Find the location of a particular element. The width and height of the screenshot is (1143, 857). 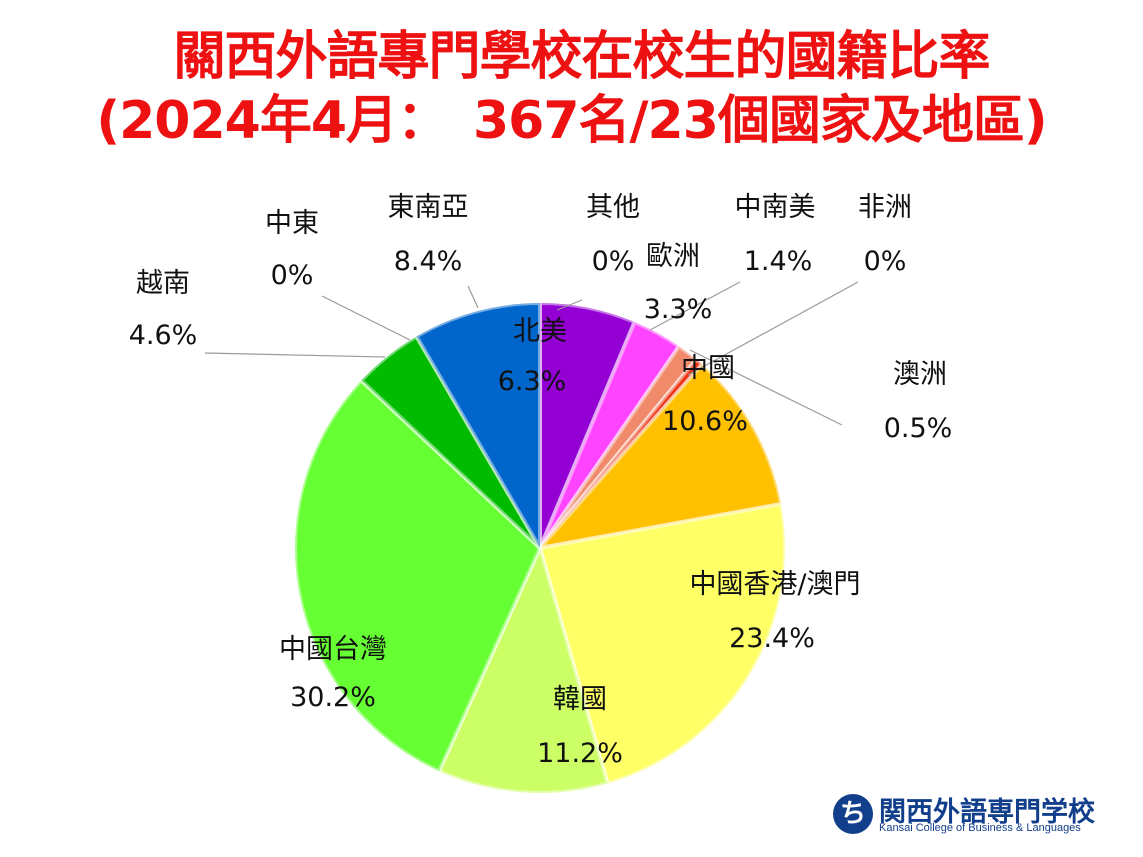

logo-name: 関西外語専門学校 is located at coordinates (987, 812).